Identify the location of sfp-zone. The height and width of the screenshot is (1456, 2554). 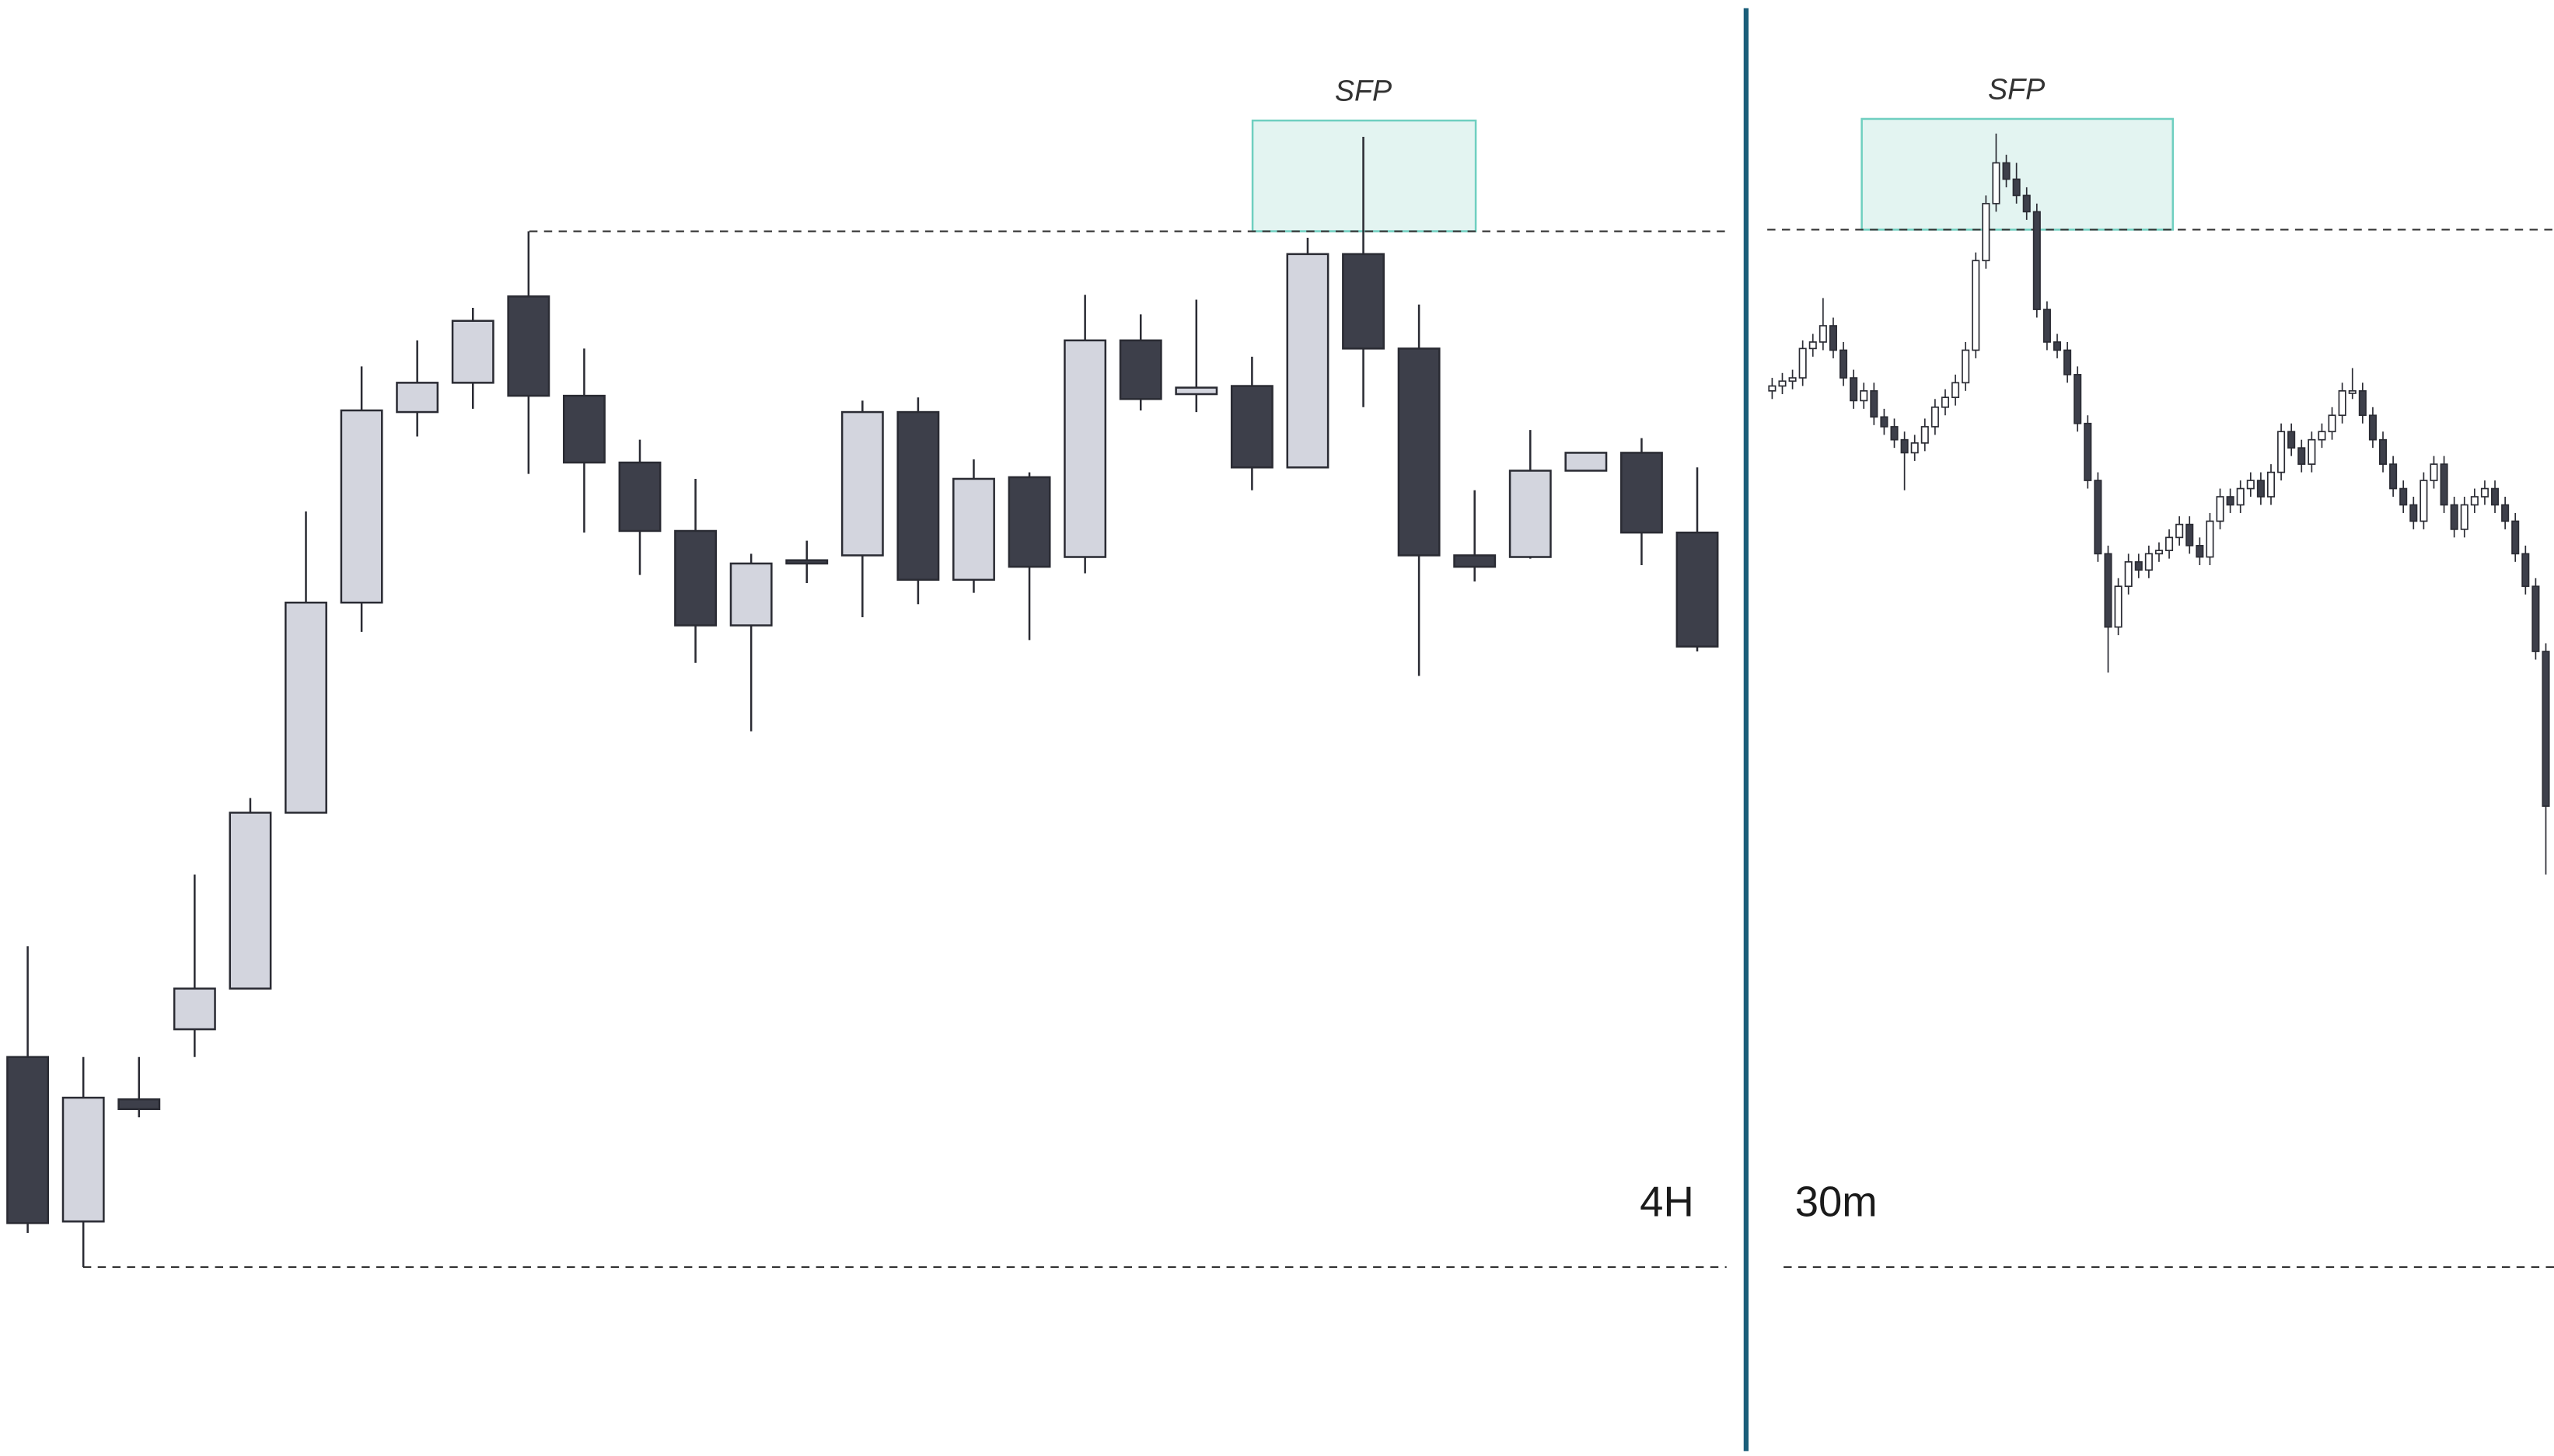
(2017, 174).